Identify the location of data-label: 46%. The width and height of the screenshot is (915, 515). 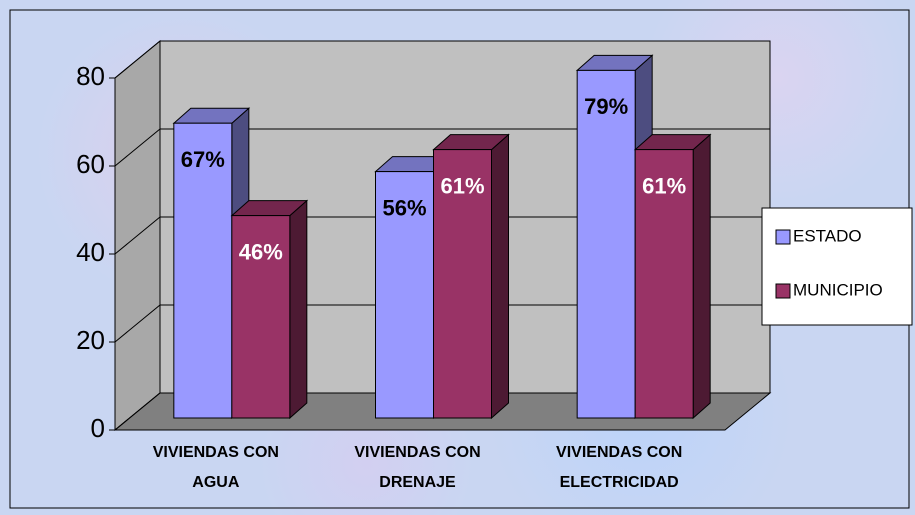
(261, 251).